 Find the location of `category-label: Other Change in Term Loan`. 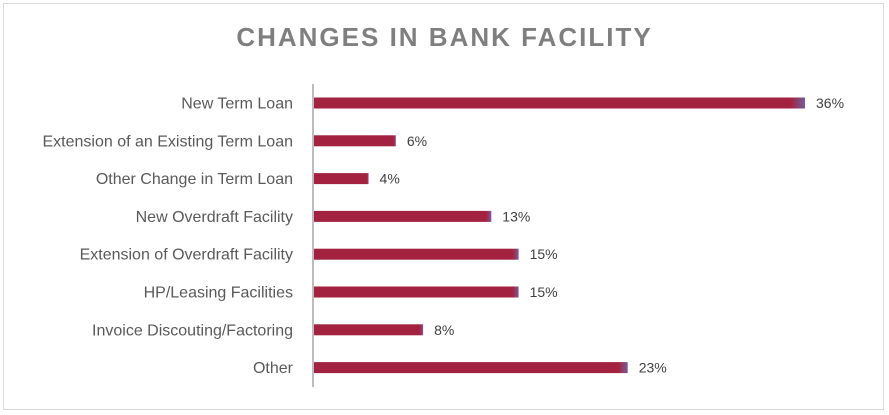

category-label: Other Change in Term Loan is located at coordinates (194, 179).